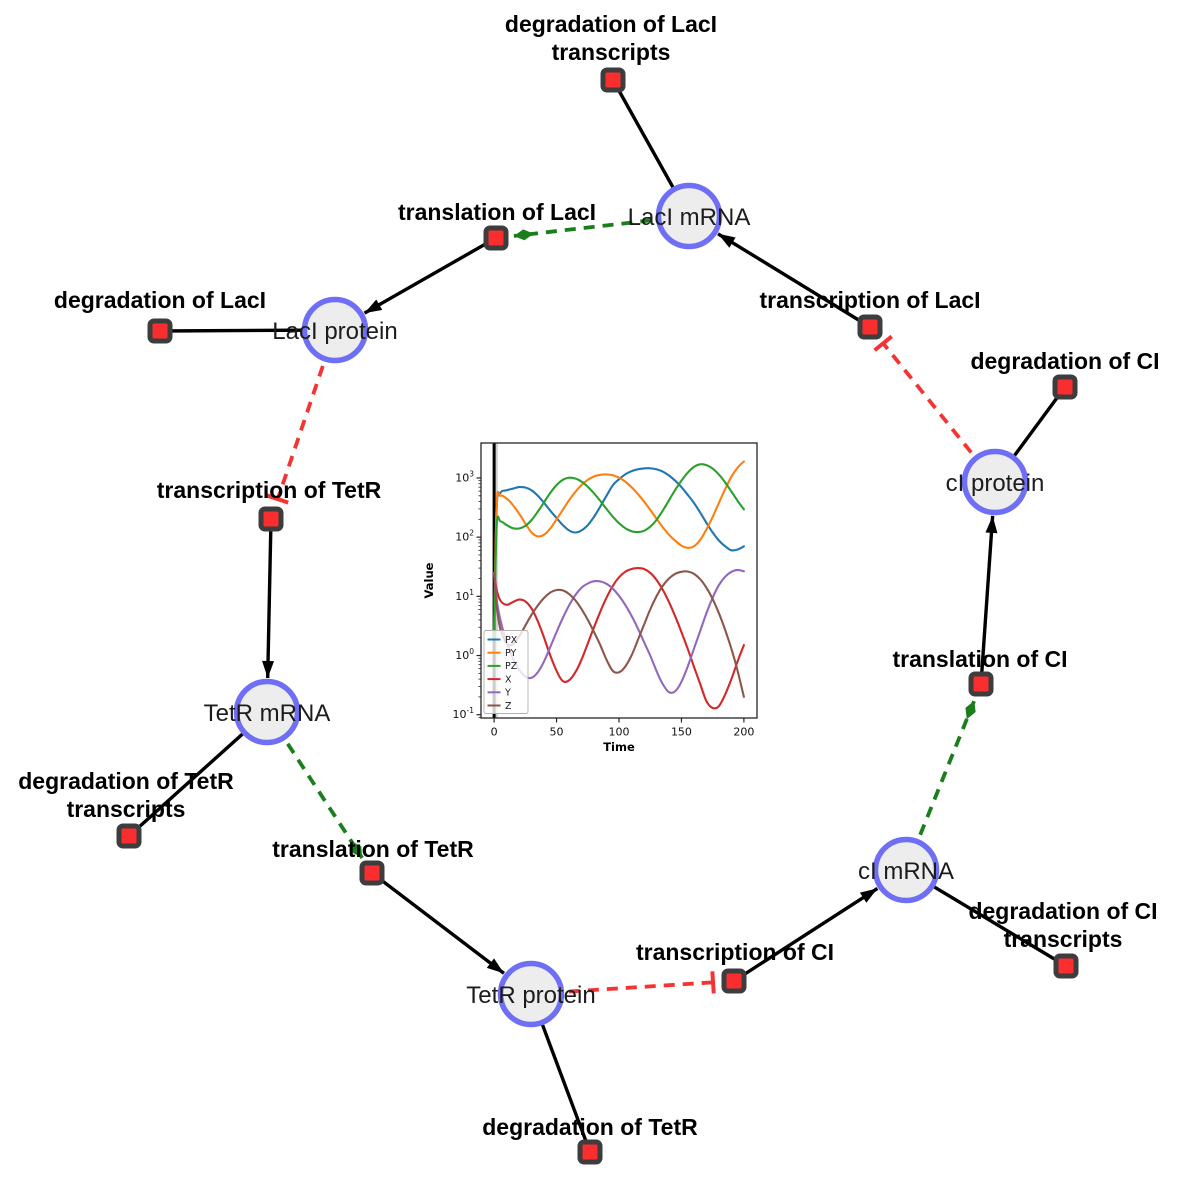  I want to click on reaction-label-transcription_LacI: transcription of LacI, so click(869, 300).